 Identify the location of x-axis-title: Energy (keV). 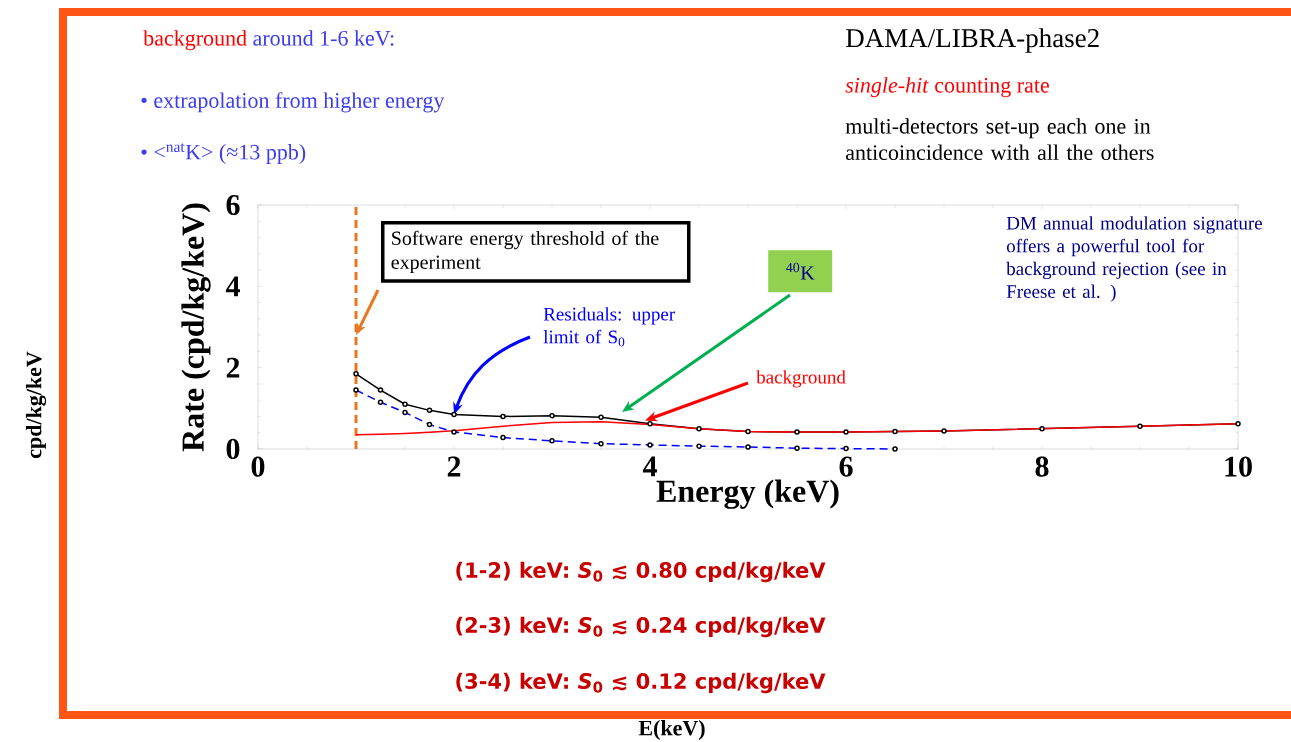
(747, 494).